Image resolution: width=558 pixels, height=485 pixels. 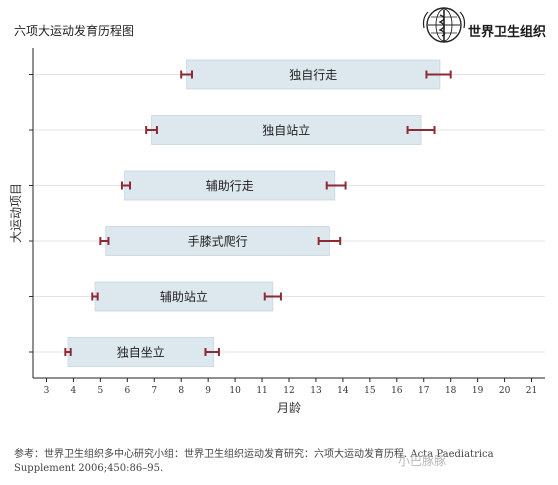 I want to click on who-emblem-icon, so click(x=444, y=25).